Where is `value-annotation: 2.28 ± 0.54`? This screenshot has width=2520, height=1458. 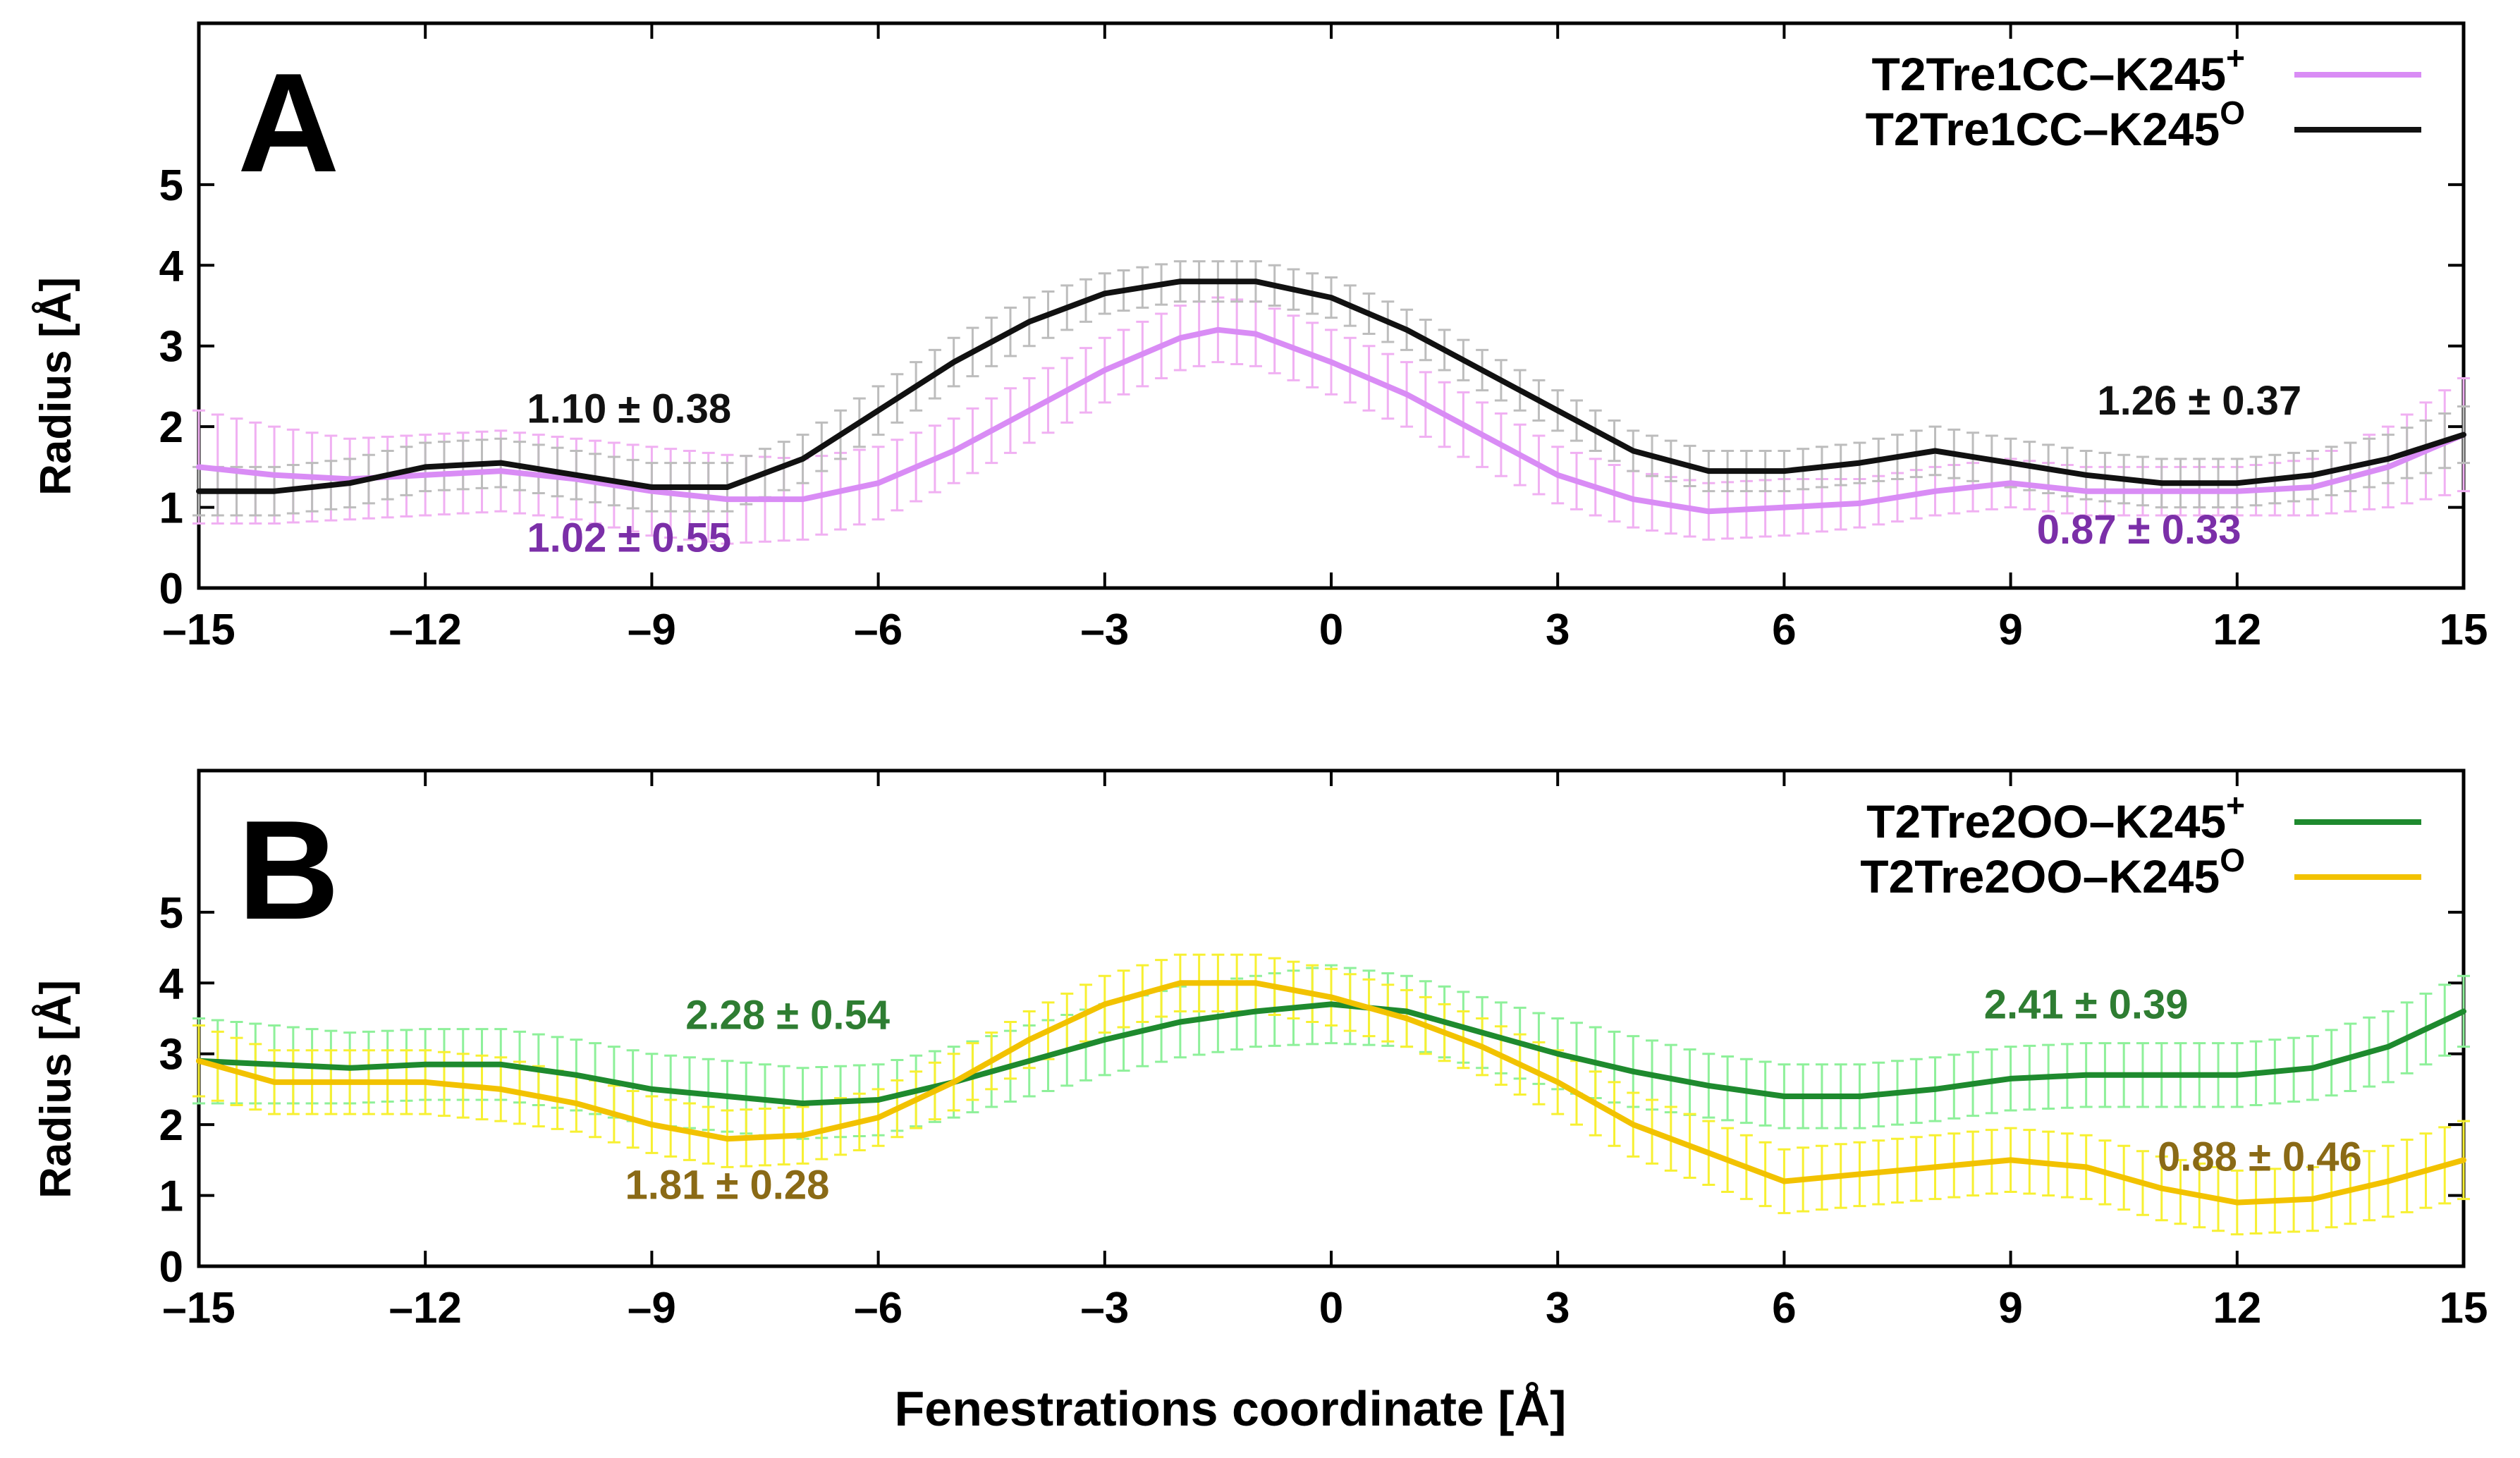
value-annotation: 2.28 ± 0.54 is located at coordinates (787, 1016).